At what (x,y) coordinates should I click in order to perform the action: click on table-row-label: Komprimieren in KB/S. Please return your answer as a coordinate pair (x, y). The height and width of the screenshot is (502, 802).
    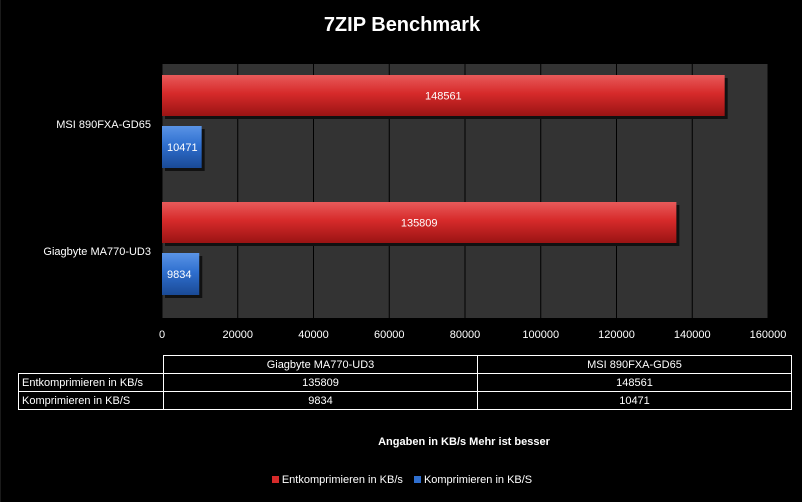
    Looking at the image, I should click on (91, 400).